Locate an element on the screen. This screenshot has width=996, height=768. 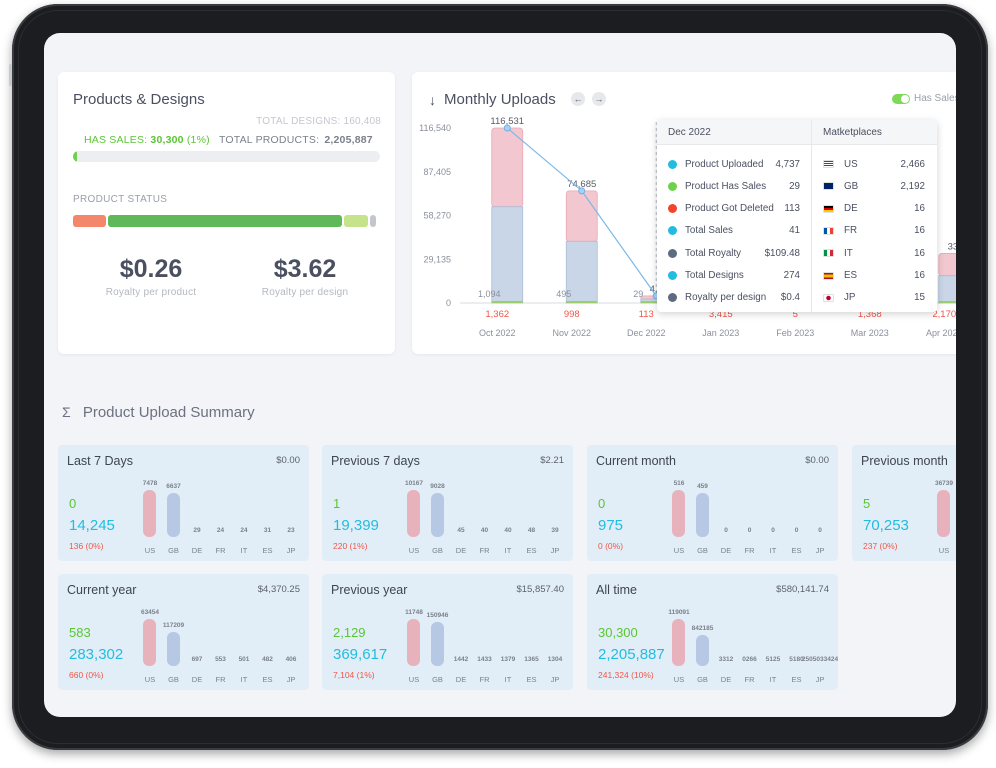
y-tick-label: 0 is located at coordinates (448, 303).